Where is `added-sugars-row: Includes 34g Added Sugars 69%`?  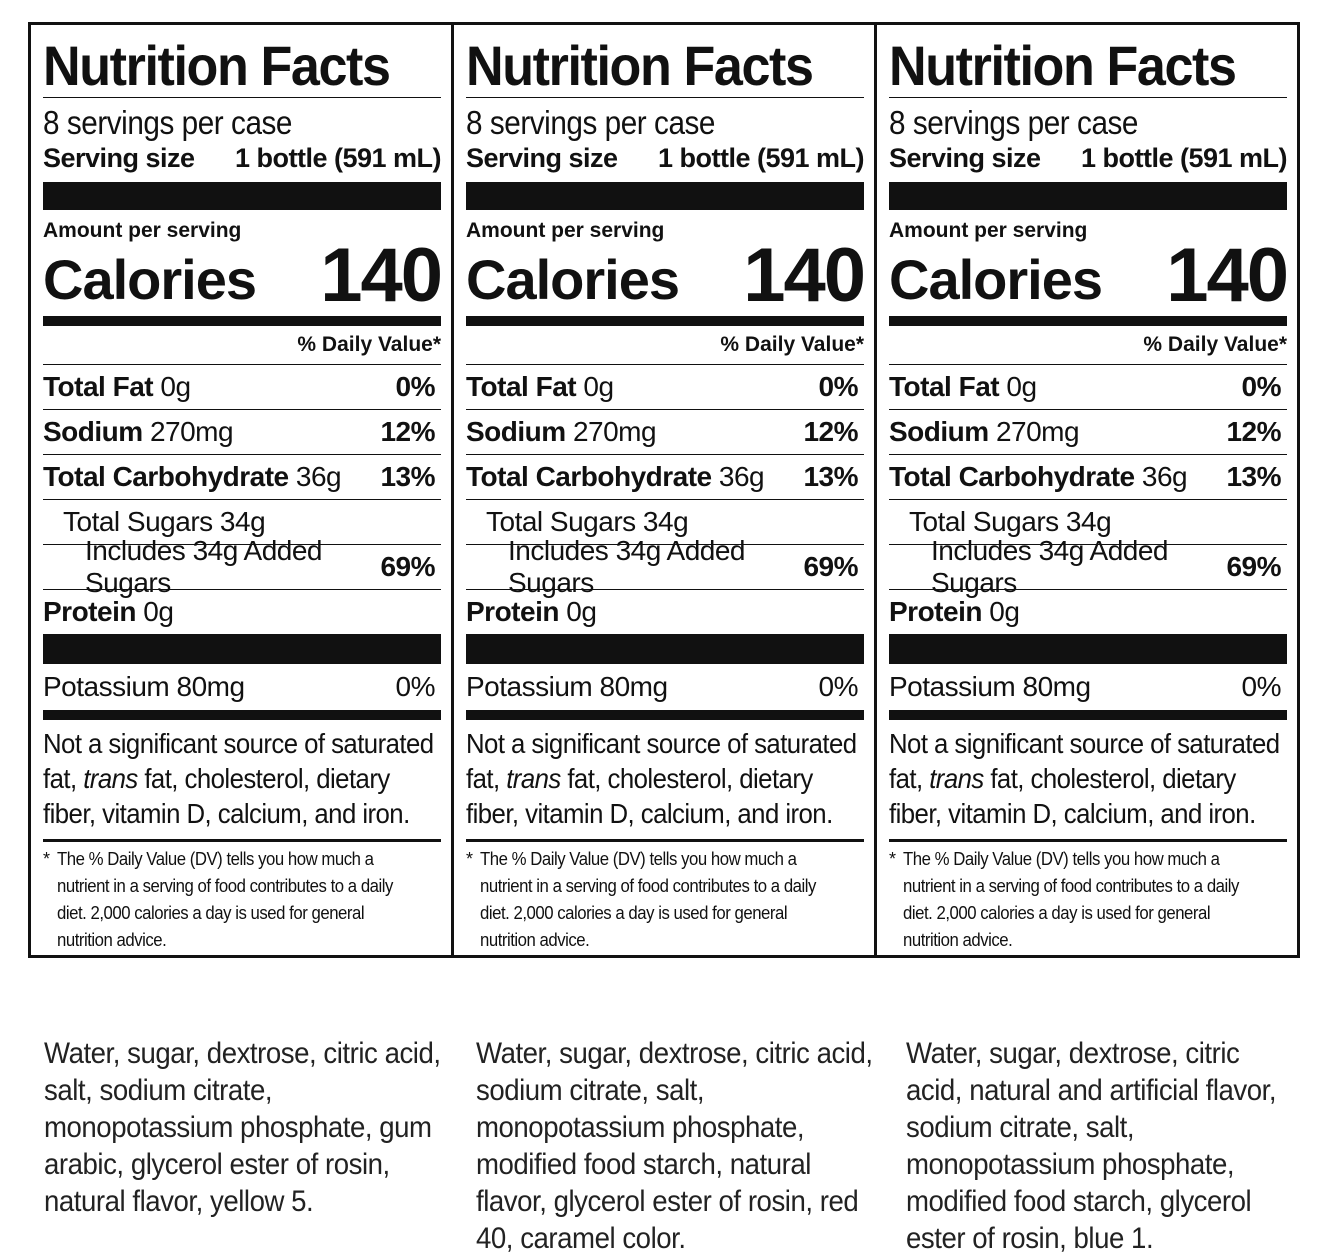
added-sugars-row: Includes 34g Added Sugars 69% is located at coordinates (242, 566).